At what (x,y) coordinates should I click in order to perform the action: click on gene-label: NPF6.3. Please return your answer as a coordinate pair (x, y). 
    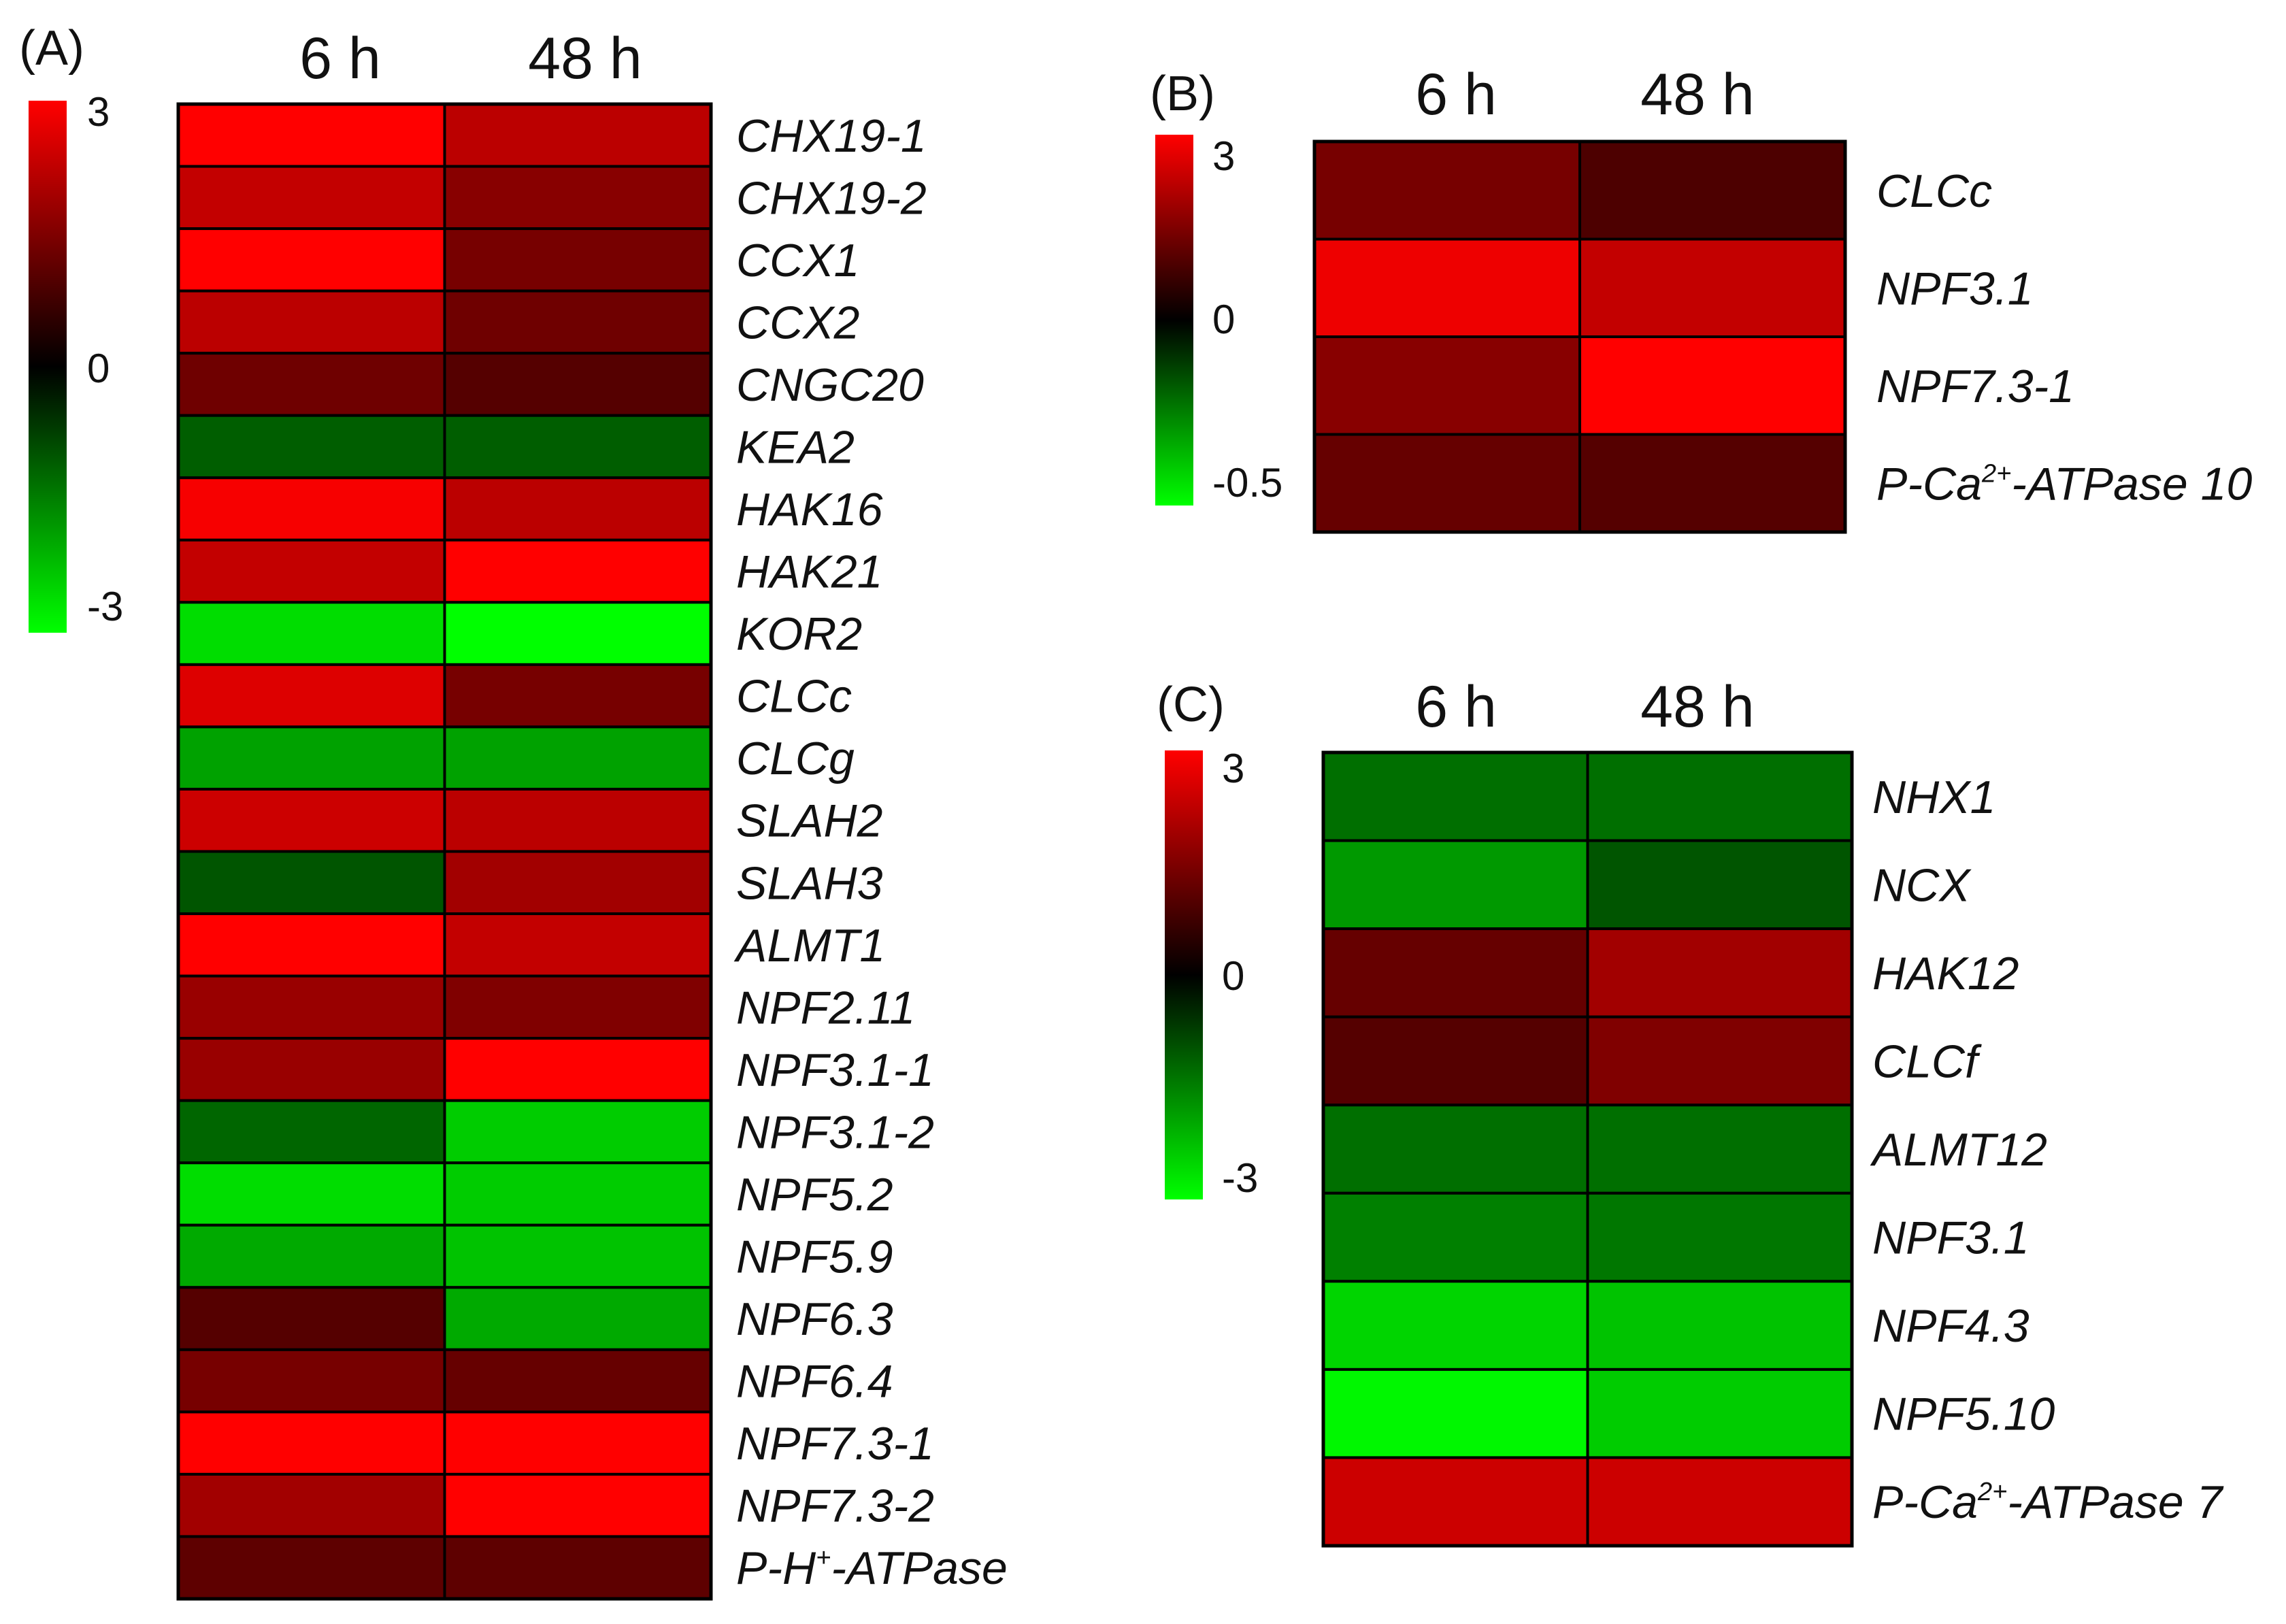
    Looking at the image, I should click on (814, 1319).